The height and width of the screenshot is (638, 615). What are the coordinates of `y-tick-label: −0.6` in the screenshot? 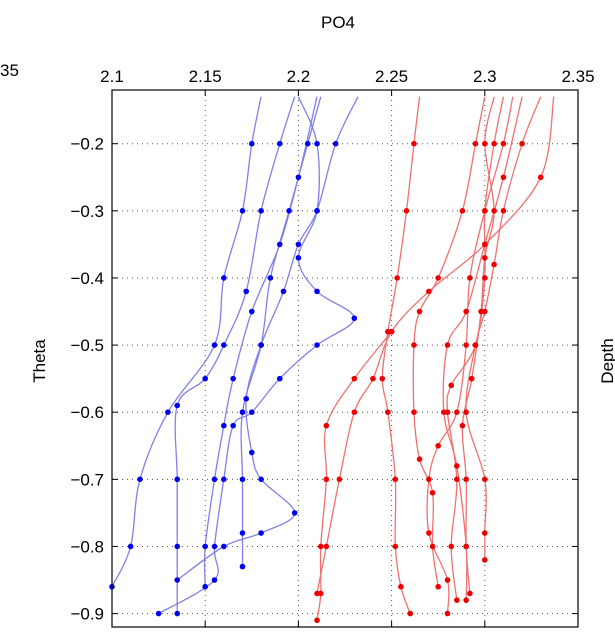 It's located at (87, 412).